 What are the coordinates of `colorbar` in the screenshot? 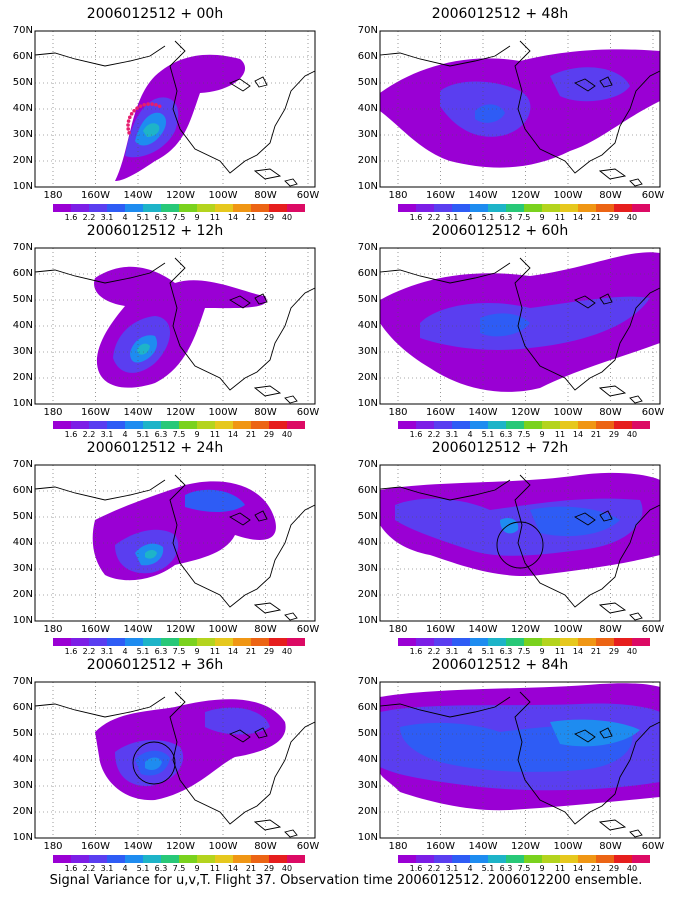 It's located at (524, 425).